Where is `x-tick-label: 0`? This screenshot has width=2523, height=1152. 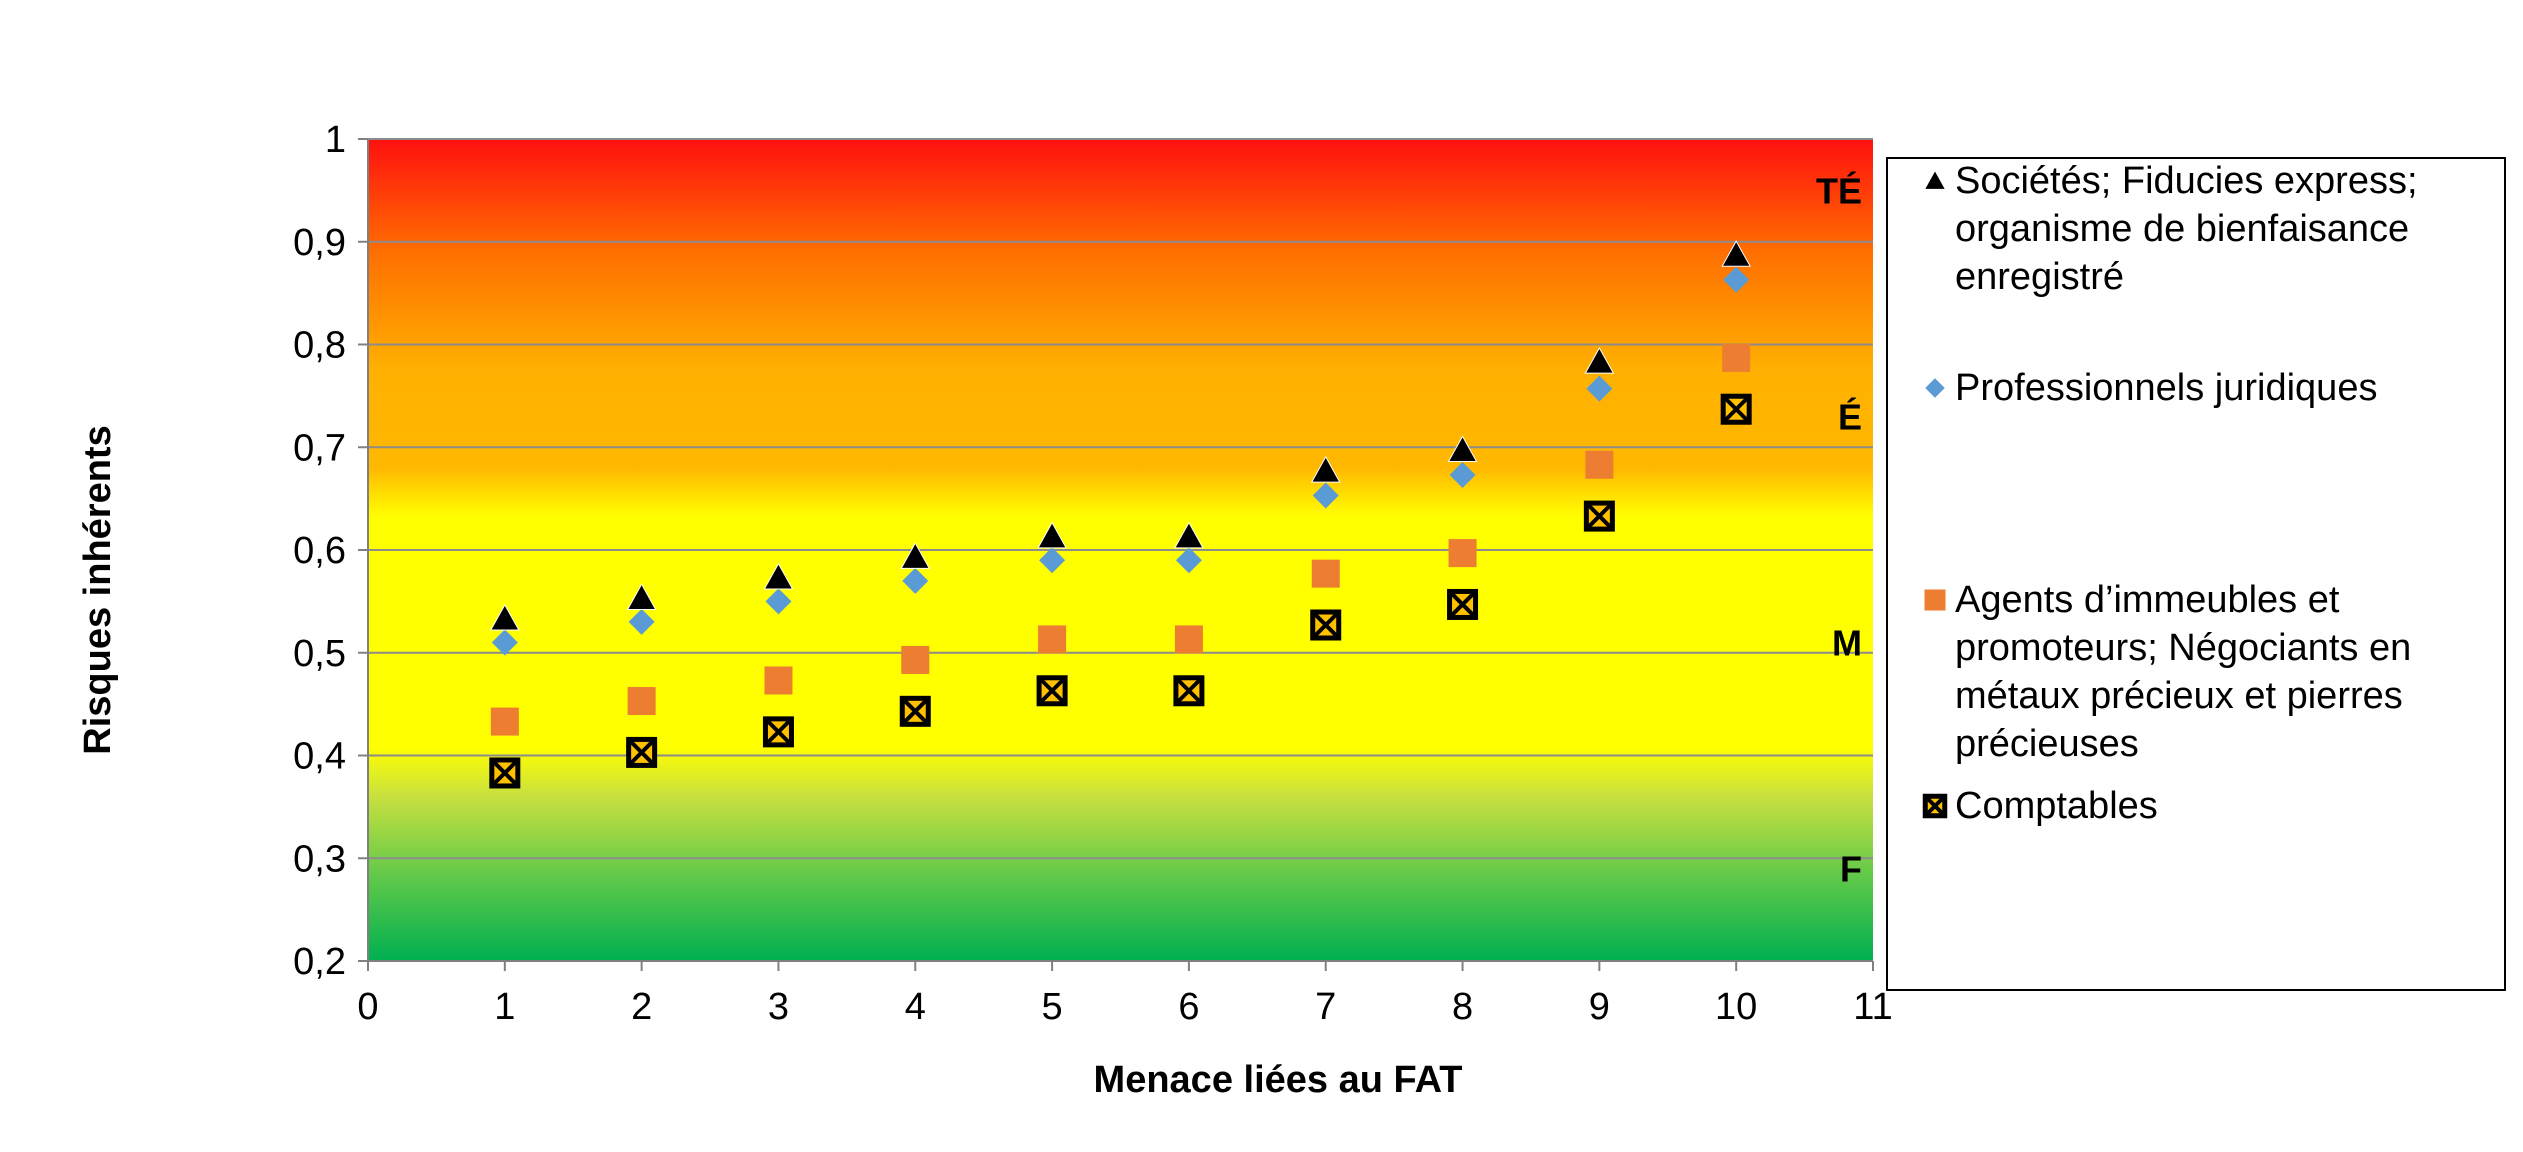 x-tick-label: 0 is located at coordinates (367, 1007).